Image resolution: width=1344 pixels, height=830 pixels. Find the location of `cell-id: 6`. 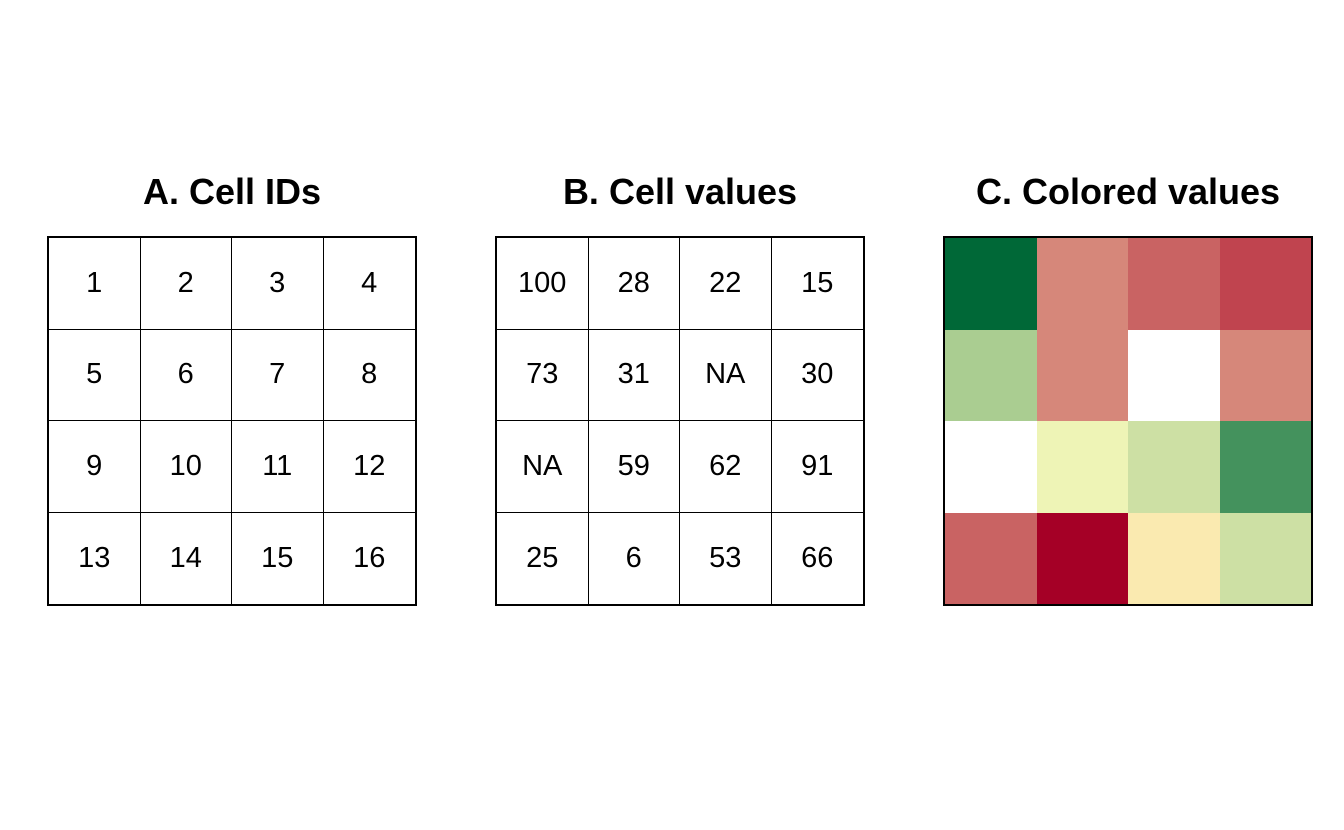

cell-id: 6 is located at coordinates (186, 375).